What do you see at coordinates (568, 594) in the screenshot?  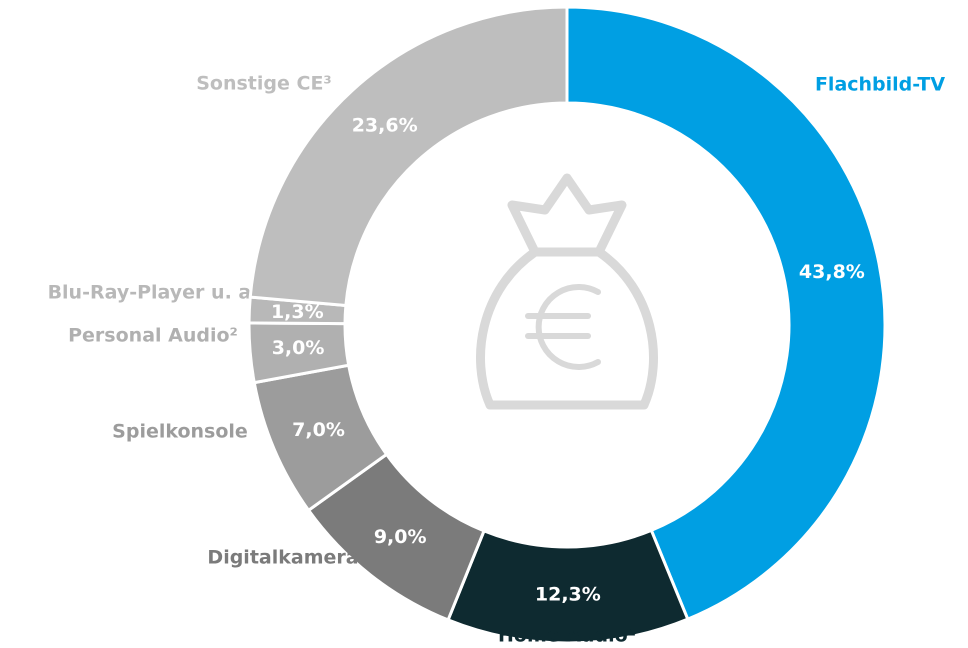 I see `value-label: 12,3%` at bounding box center [568, 594].